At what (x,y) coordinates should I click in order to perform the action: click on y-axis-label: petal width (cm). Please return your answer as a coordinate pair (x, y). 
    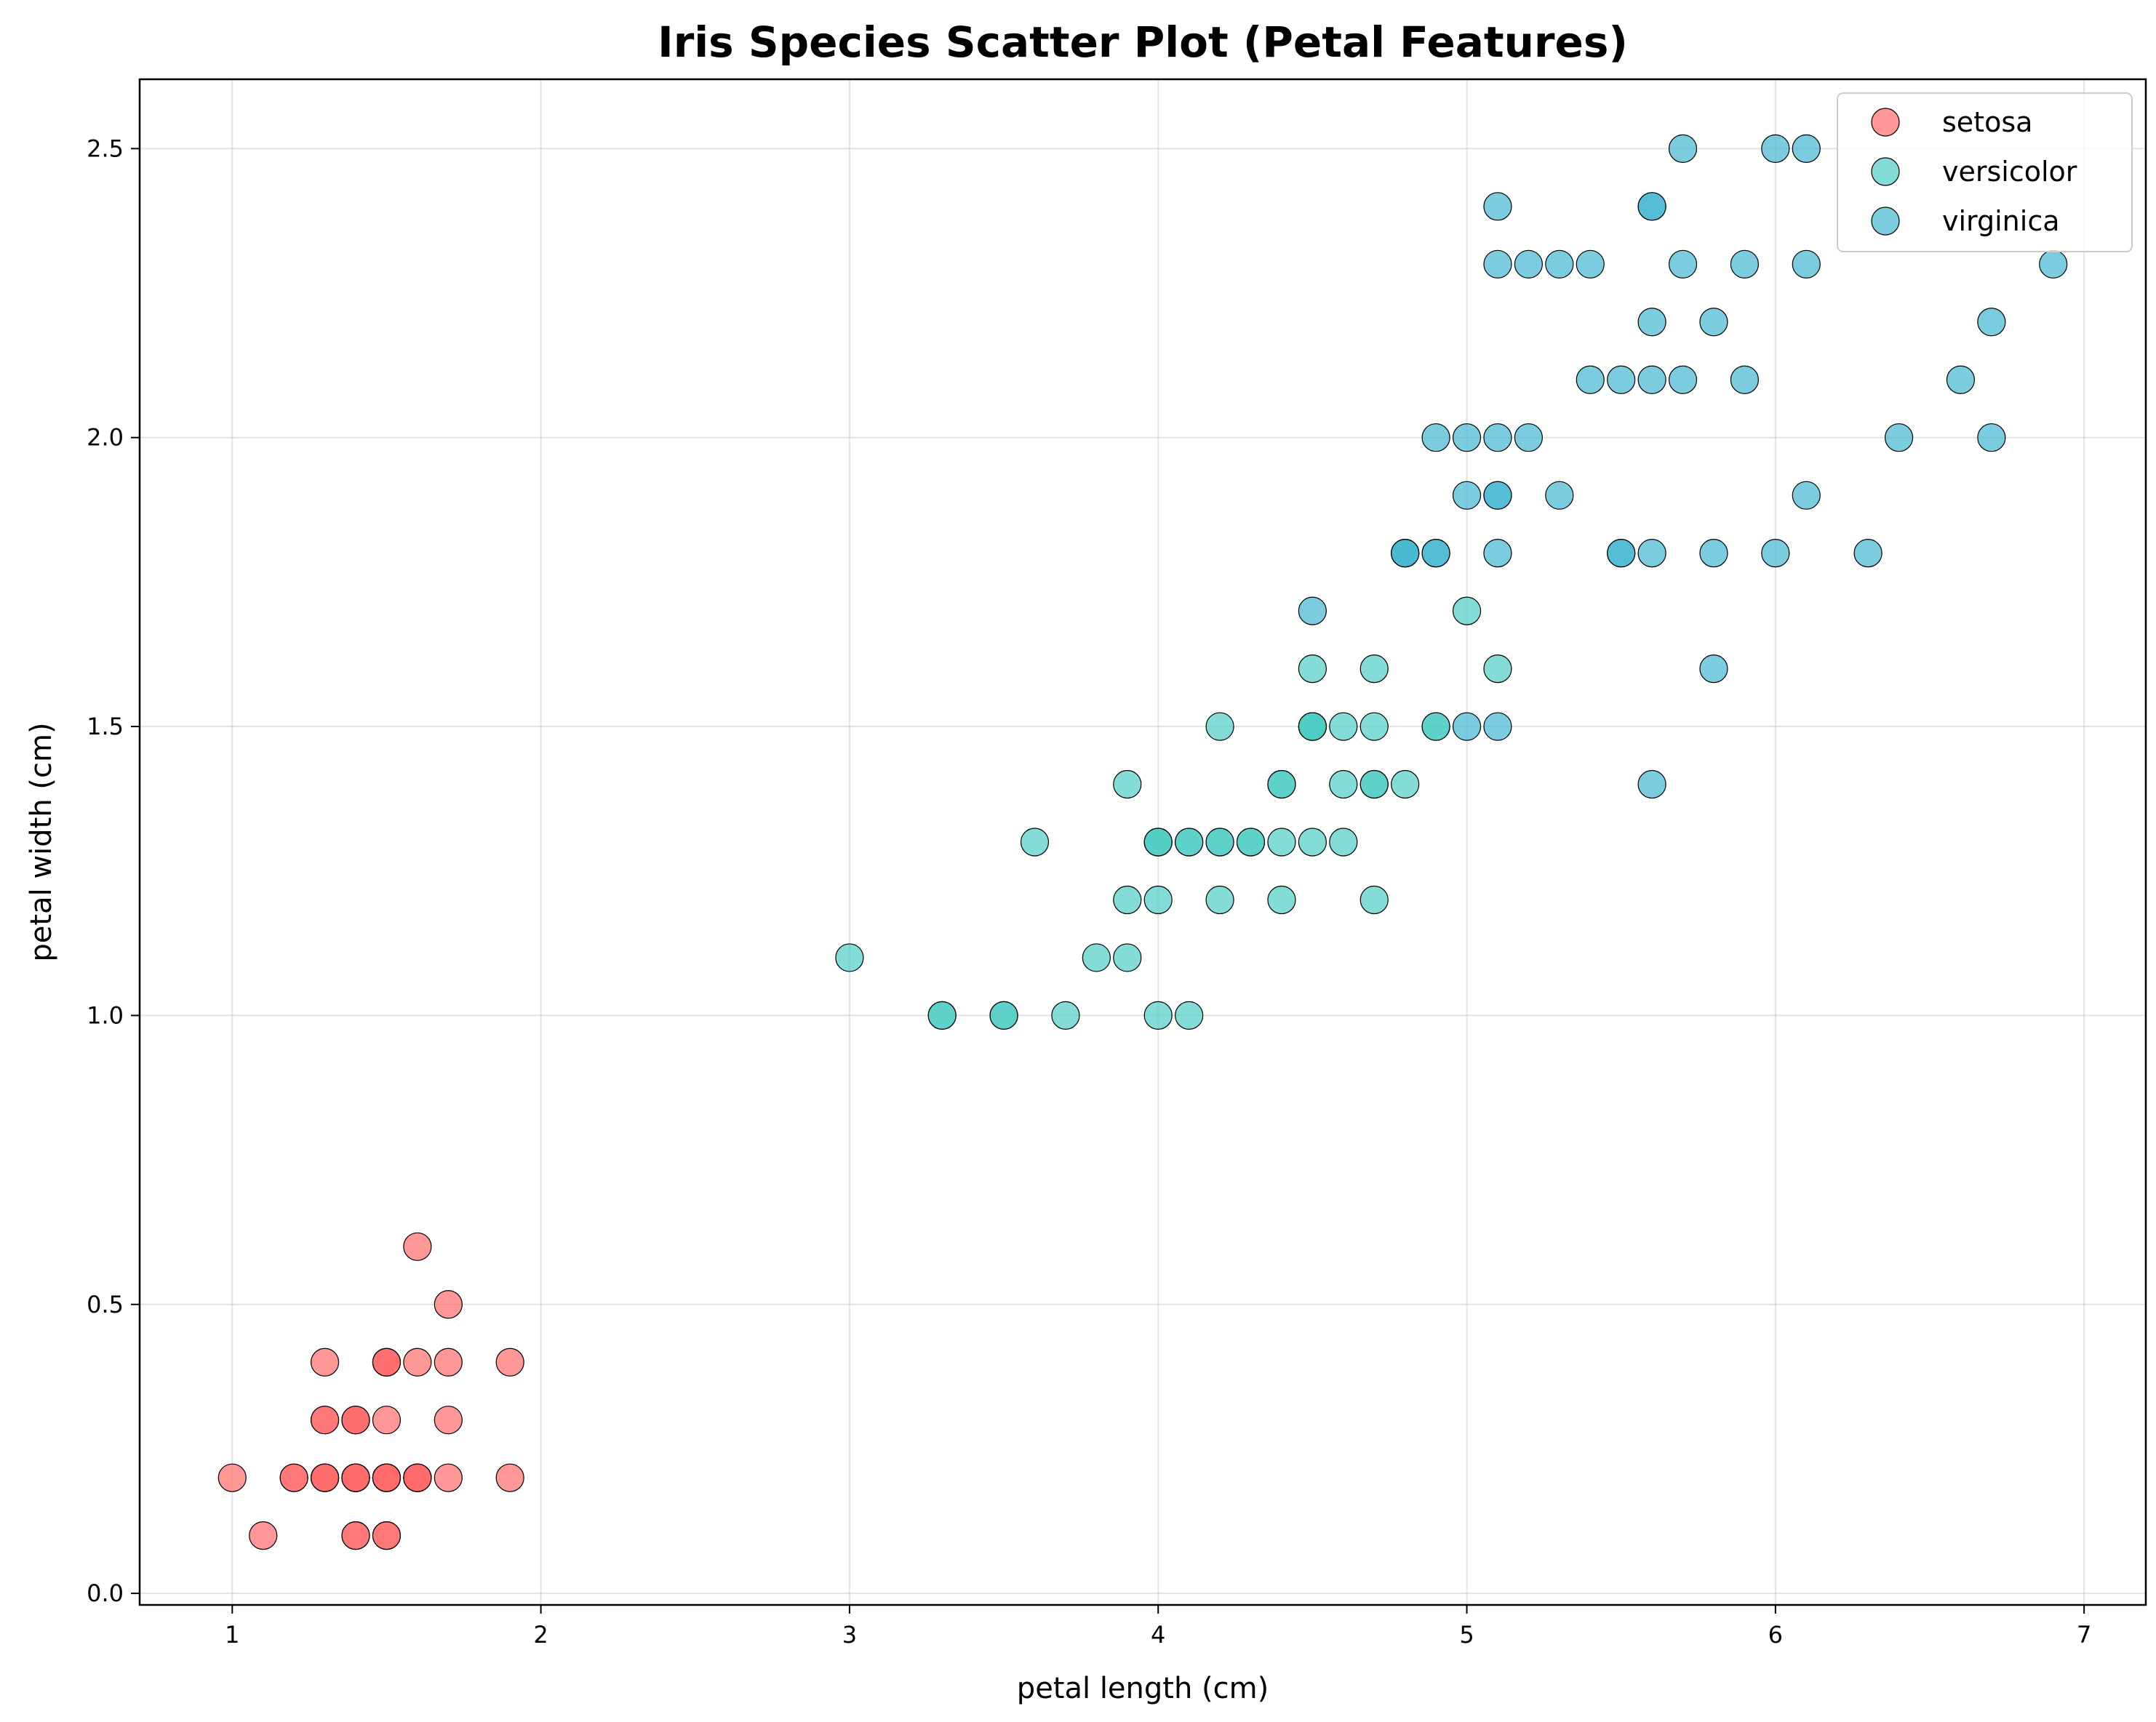
    Looking at the image, I should click on (41, 842).